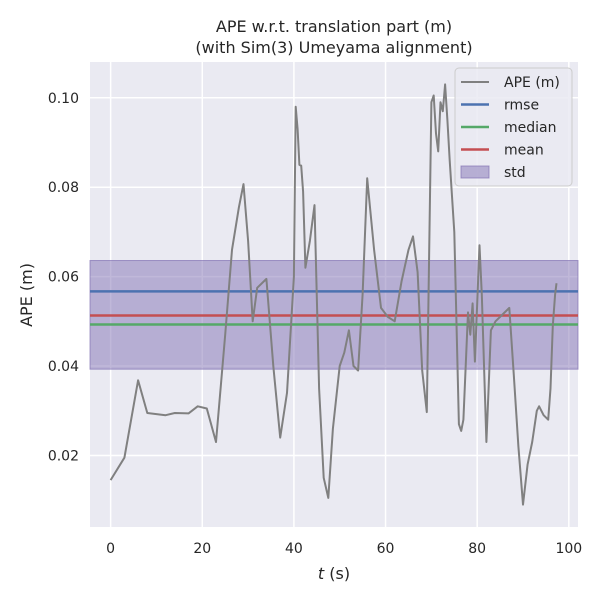 The image size is (600, 600). I want to click on legend-frame, so click(513, 127).